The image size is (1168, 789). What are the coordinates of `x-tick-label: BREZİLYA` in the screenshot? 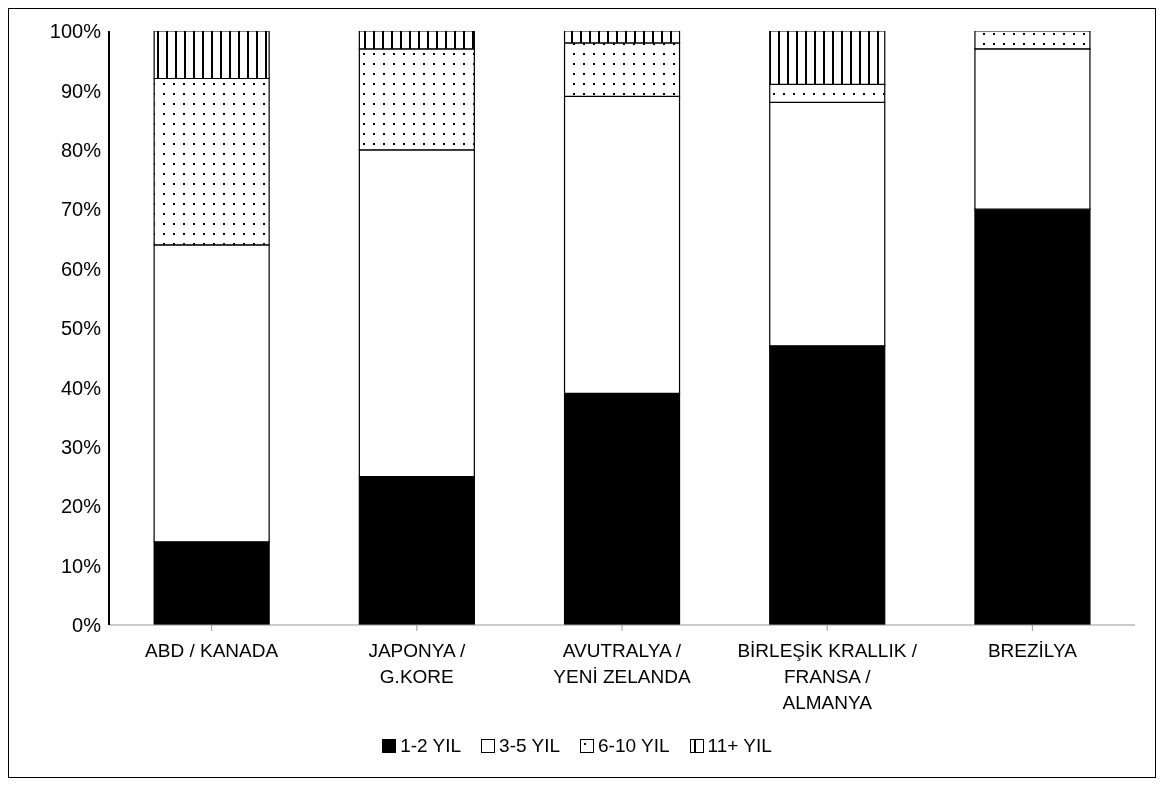 It's located at (1032, 650).